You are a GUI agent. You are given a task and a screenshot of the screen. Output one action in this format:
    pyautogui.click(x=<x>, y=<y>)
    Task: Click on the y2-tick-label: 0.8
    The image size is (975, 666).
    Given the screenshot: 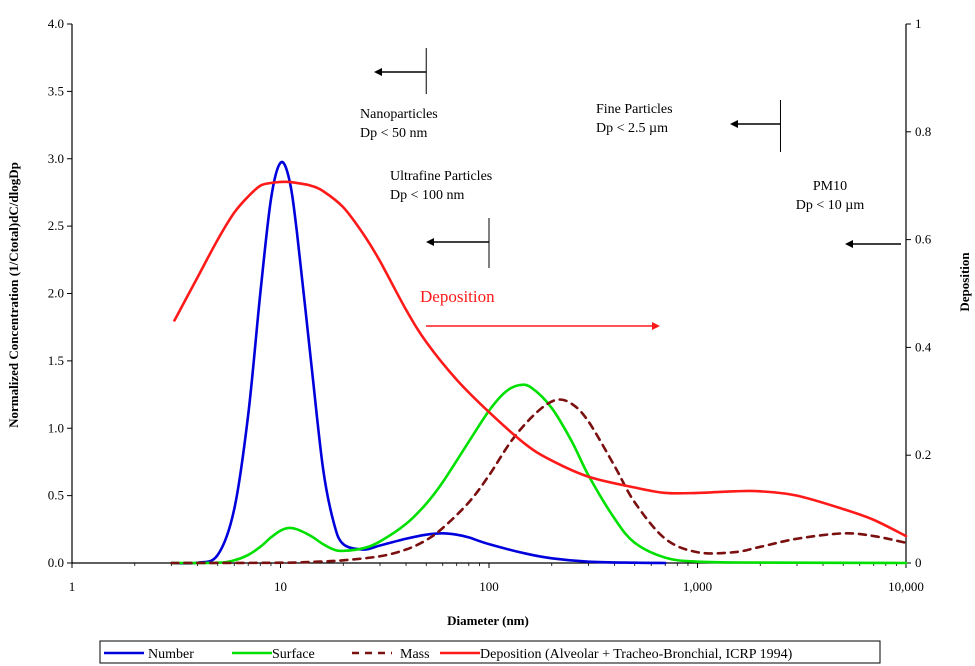 What is the action you would take?
    pyautogui.click(x=923, y=131)
    